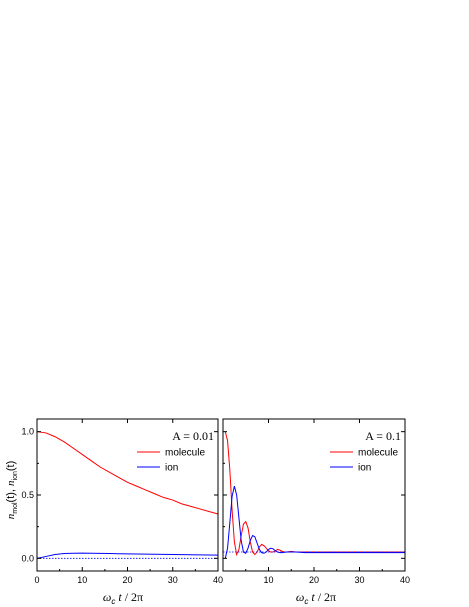 The width and height of the screenshot is (469, 607). I want to click on x-tick-label-right-4: 40, so click(405, 580).